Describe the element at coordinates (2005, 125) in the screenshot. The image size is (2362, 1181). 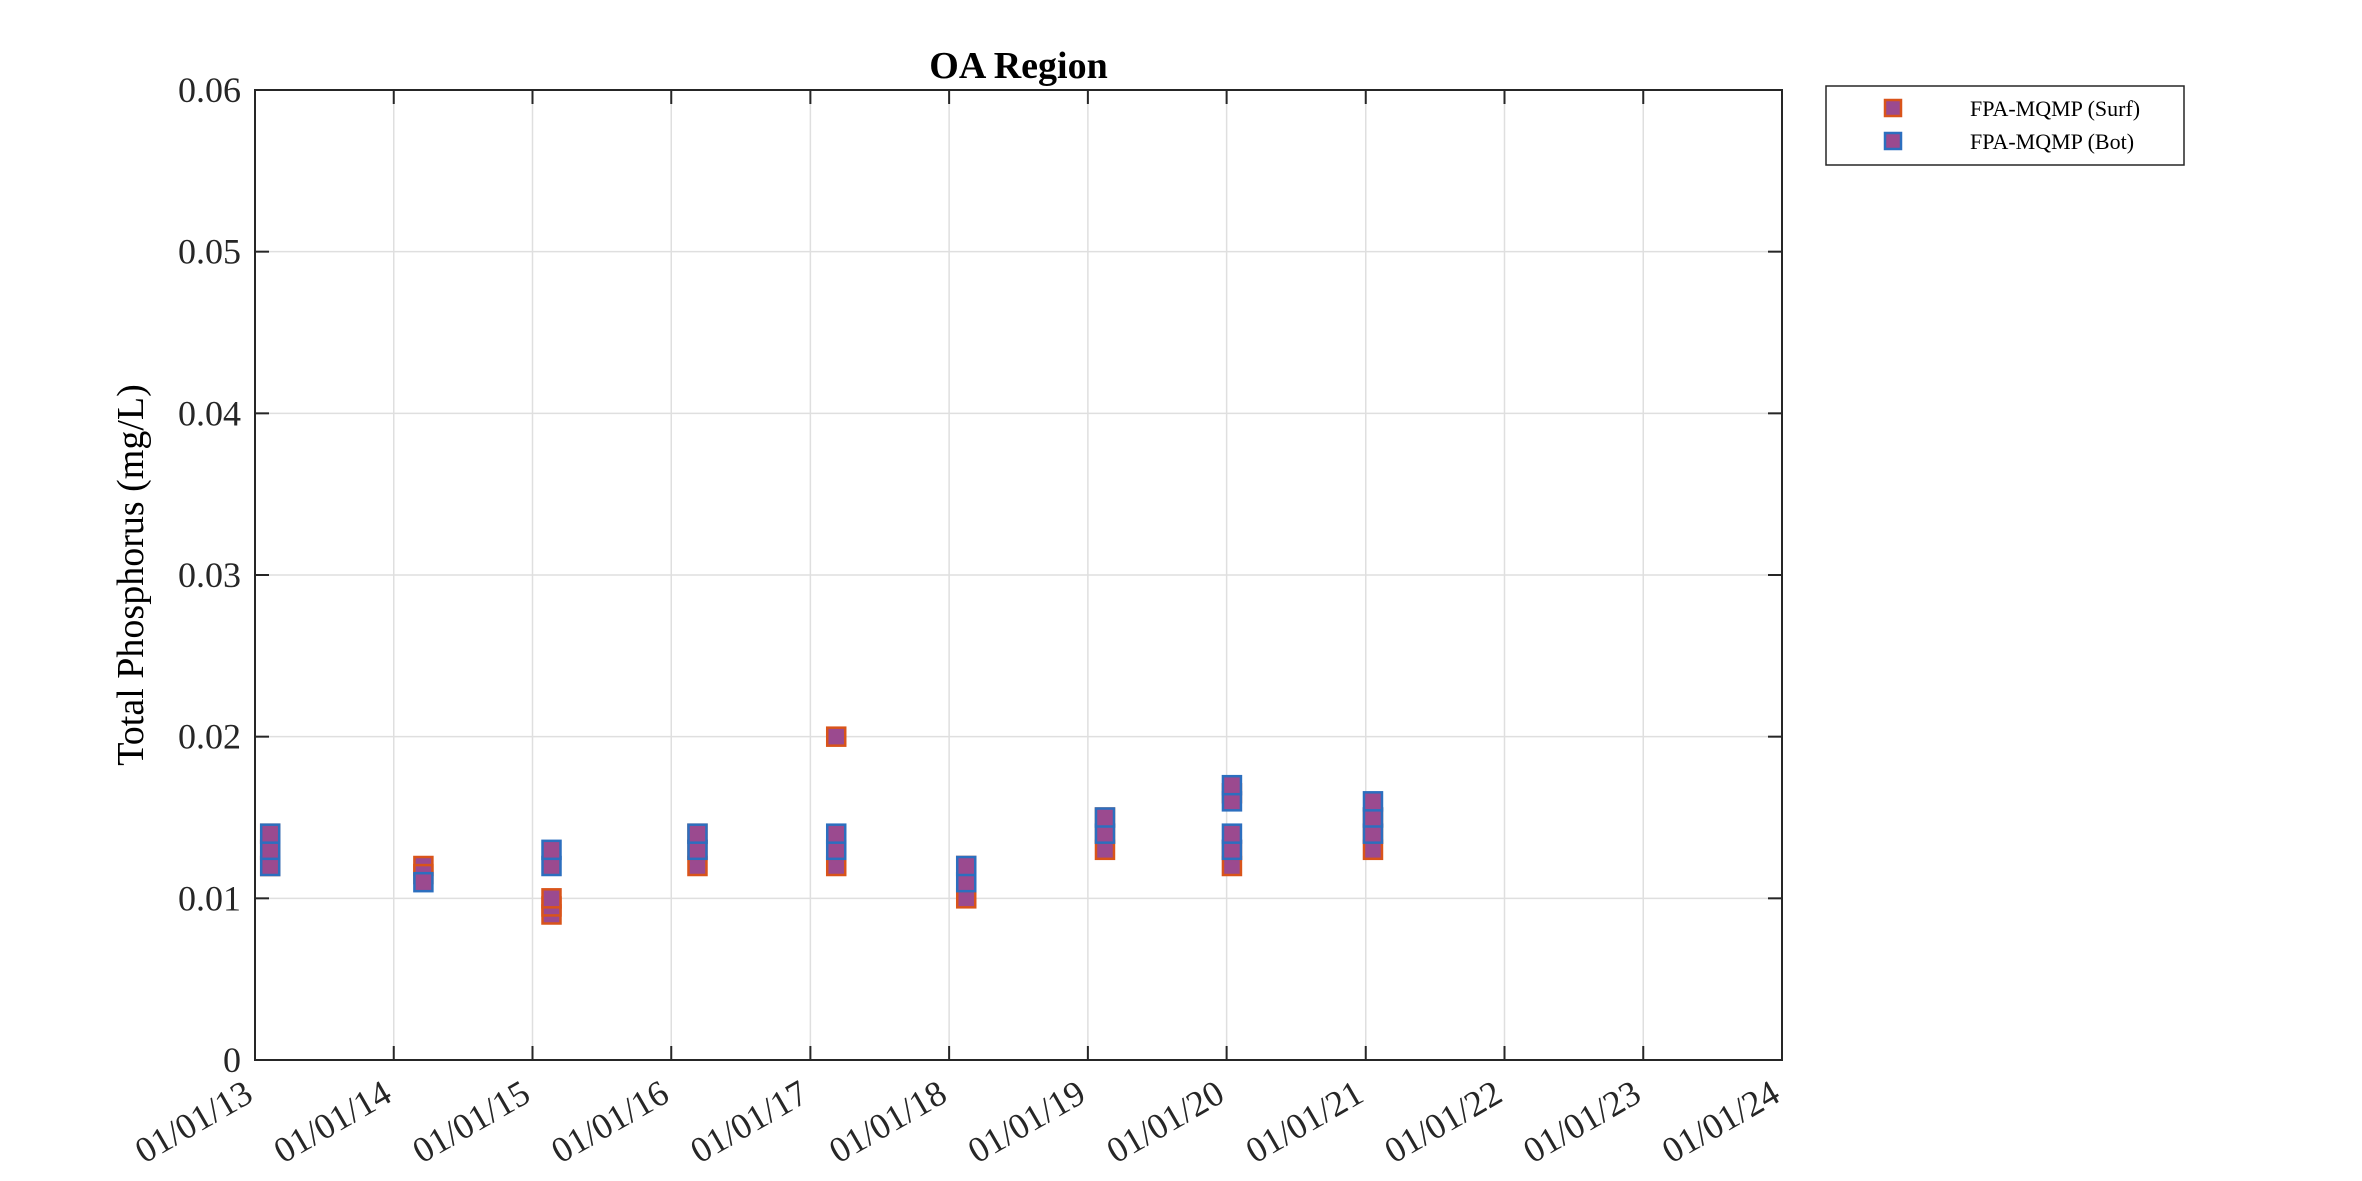
I see `legend: FPA-MQMP (Surf) FPA-MQMP (Bot)` at that location.